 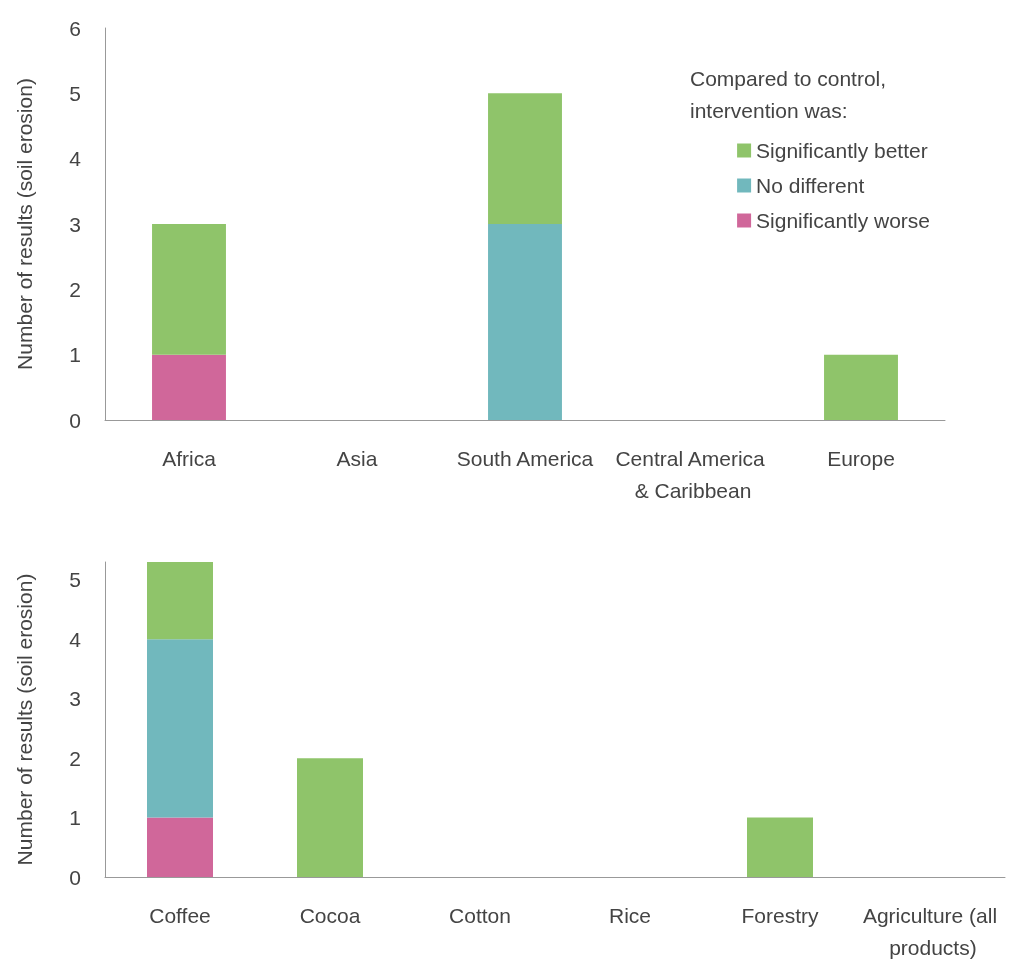 What do you see at coordinates (75, 28) in the screenshot?
I see `y-tick-label: 6` at bounding box center [75, 28].